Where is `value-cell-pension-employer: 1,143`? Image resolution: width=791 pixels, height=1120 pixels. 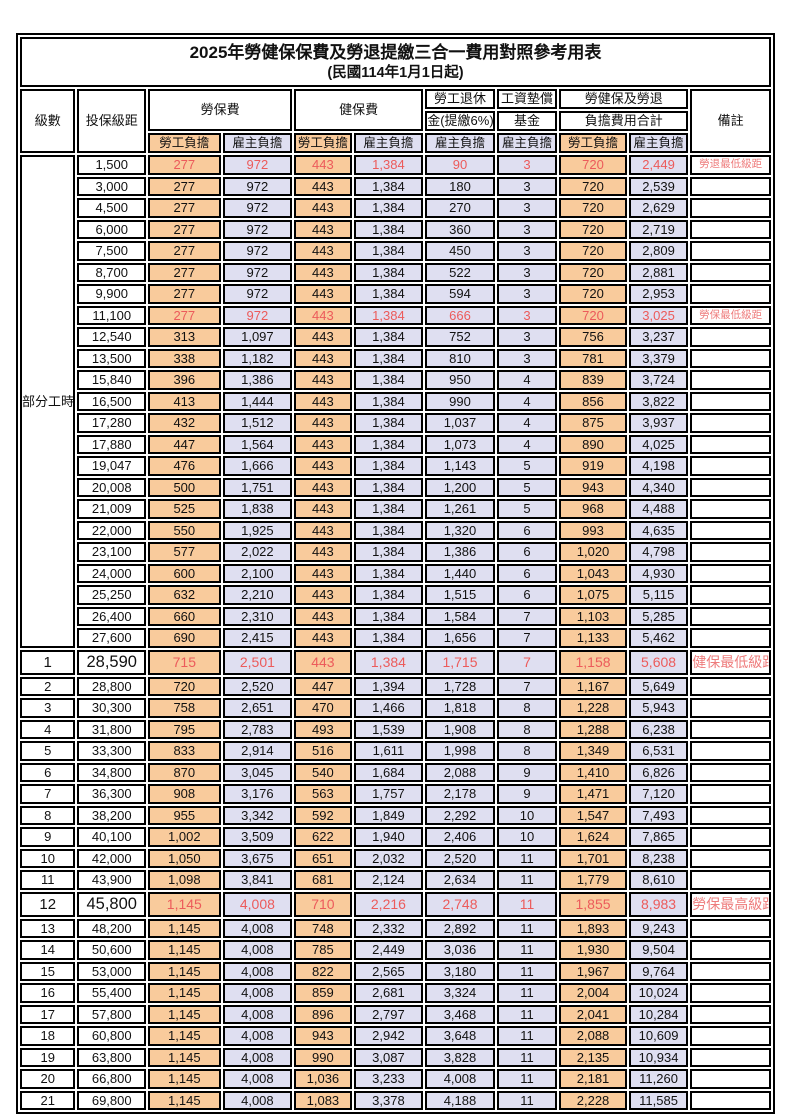
value-cell-pension-employer: 1,143 is located at coordinates (460, 466).